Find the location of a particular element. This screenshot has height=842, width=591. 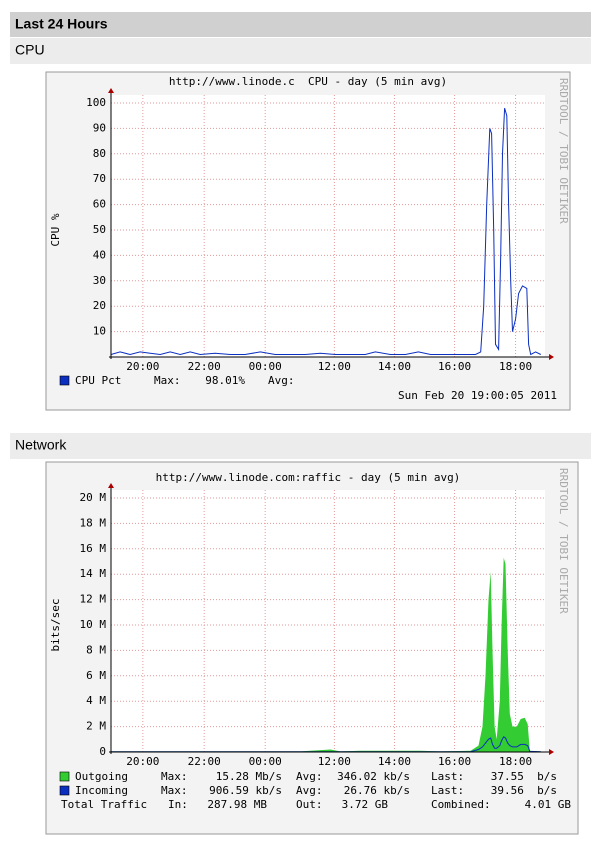

y-tick-label: 16 M is located at coordinates (93, 548).